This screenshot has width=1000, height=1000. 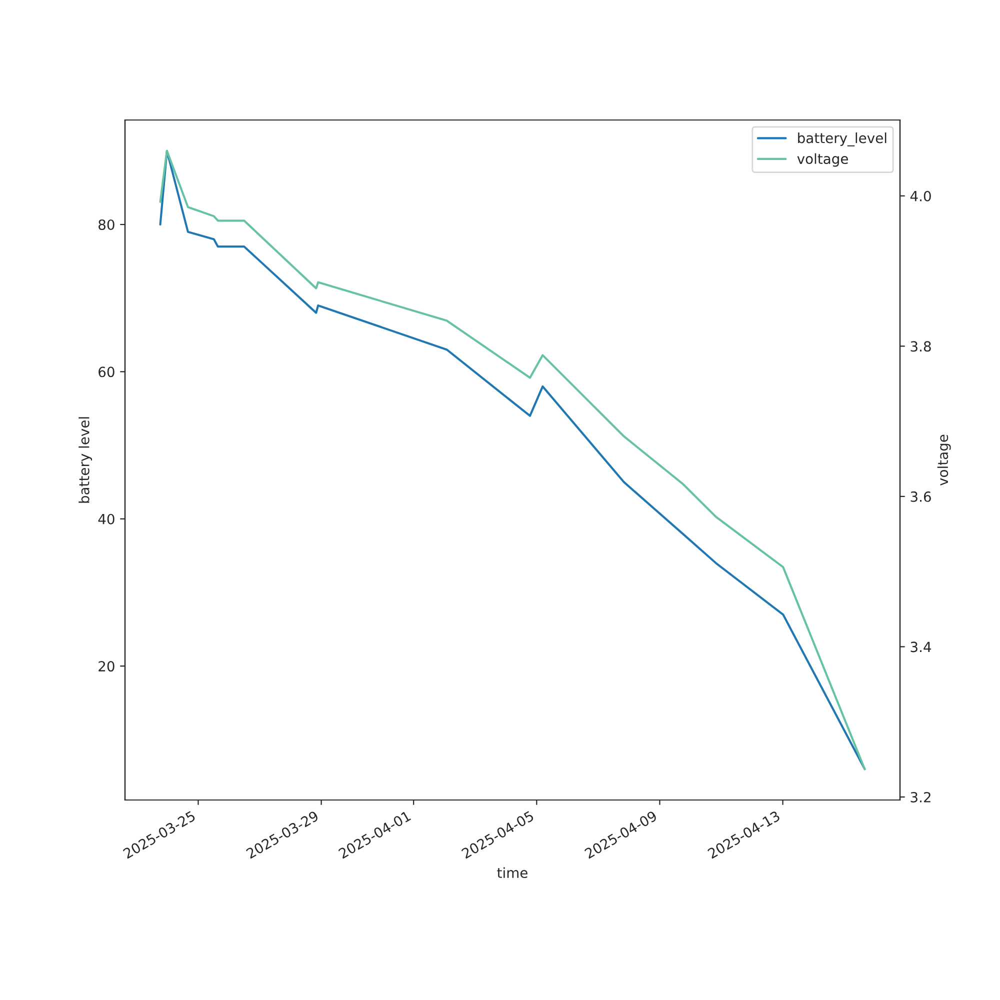 What do you see at coordinates (920, 346) in the screenshot?
I see `y2-tick-label: 3.8` at bounding box center [920, 346].